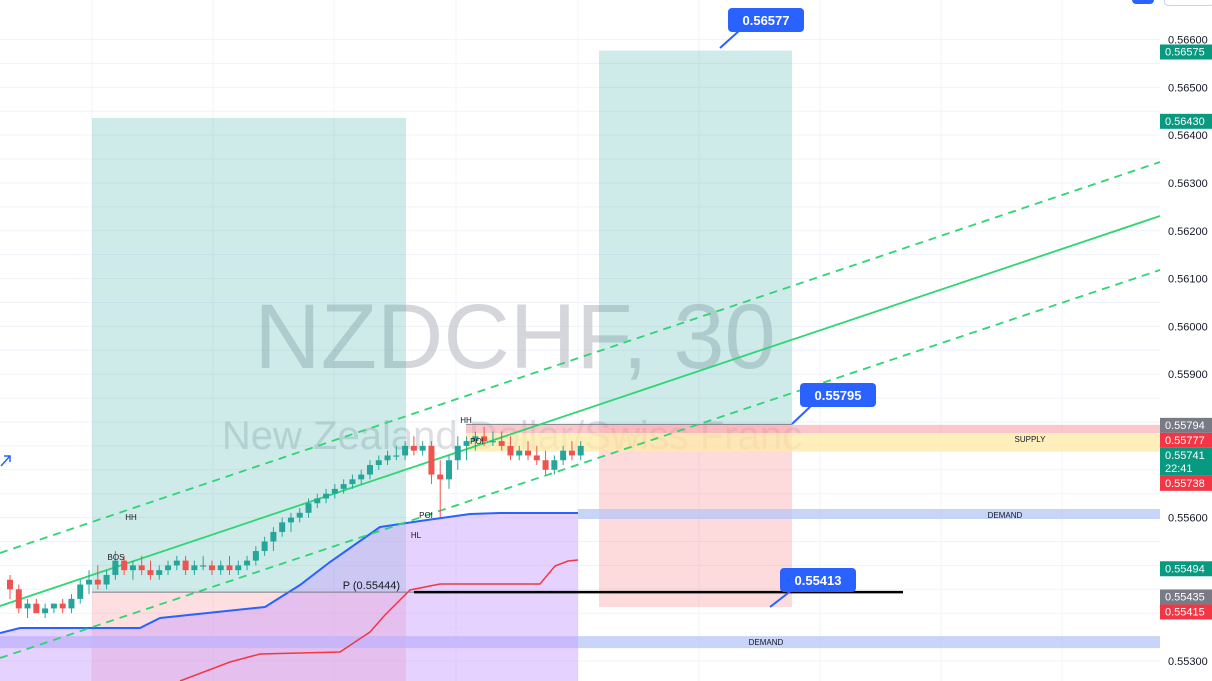  I want to click on candlestick-series, so click(295, 522).